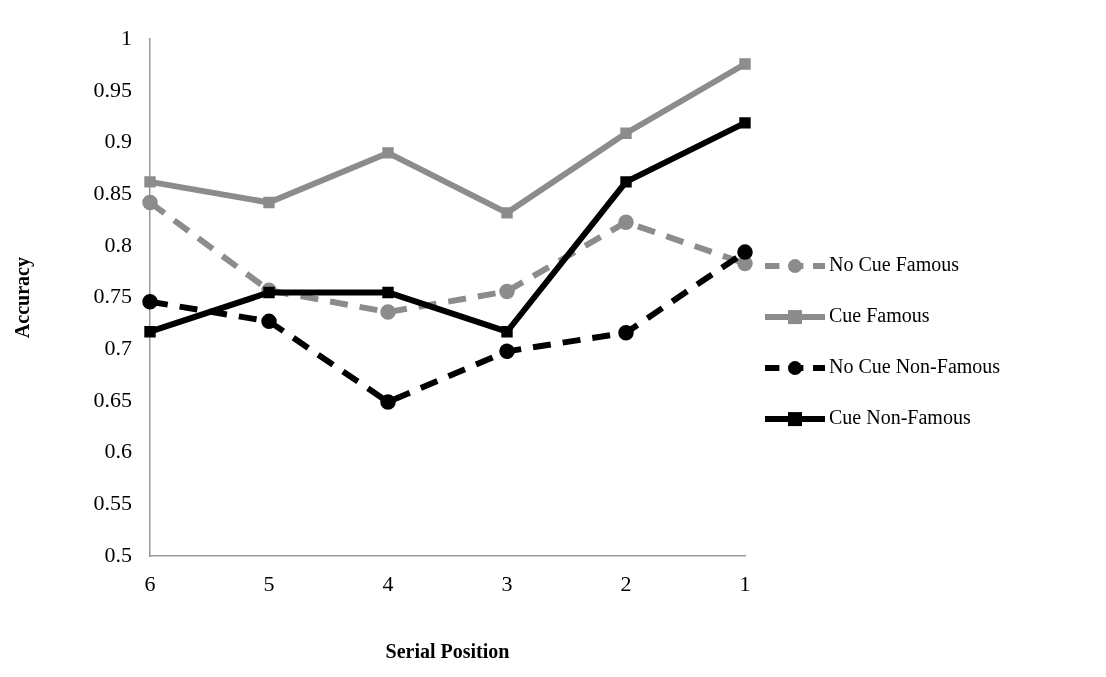 The image size is (1106, 677). Describe the element at coordinates (915, 366) in the screenshot. I see `legend-label: No Cue Non-Famous` at that location.